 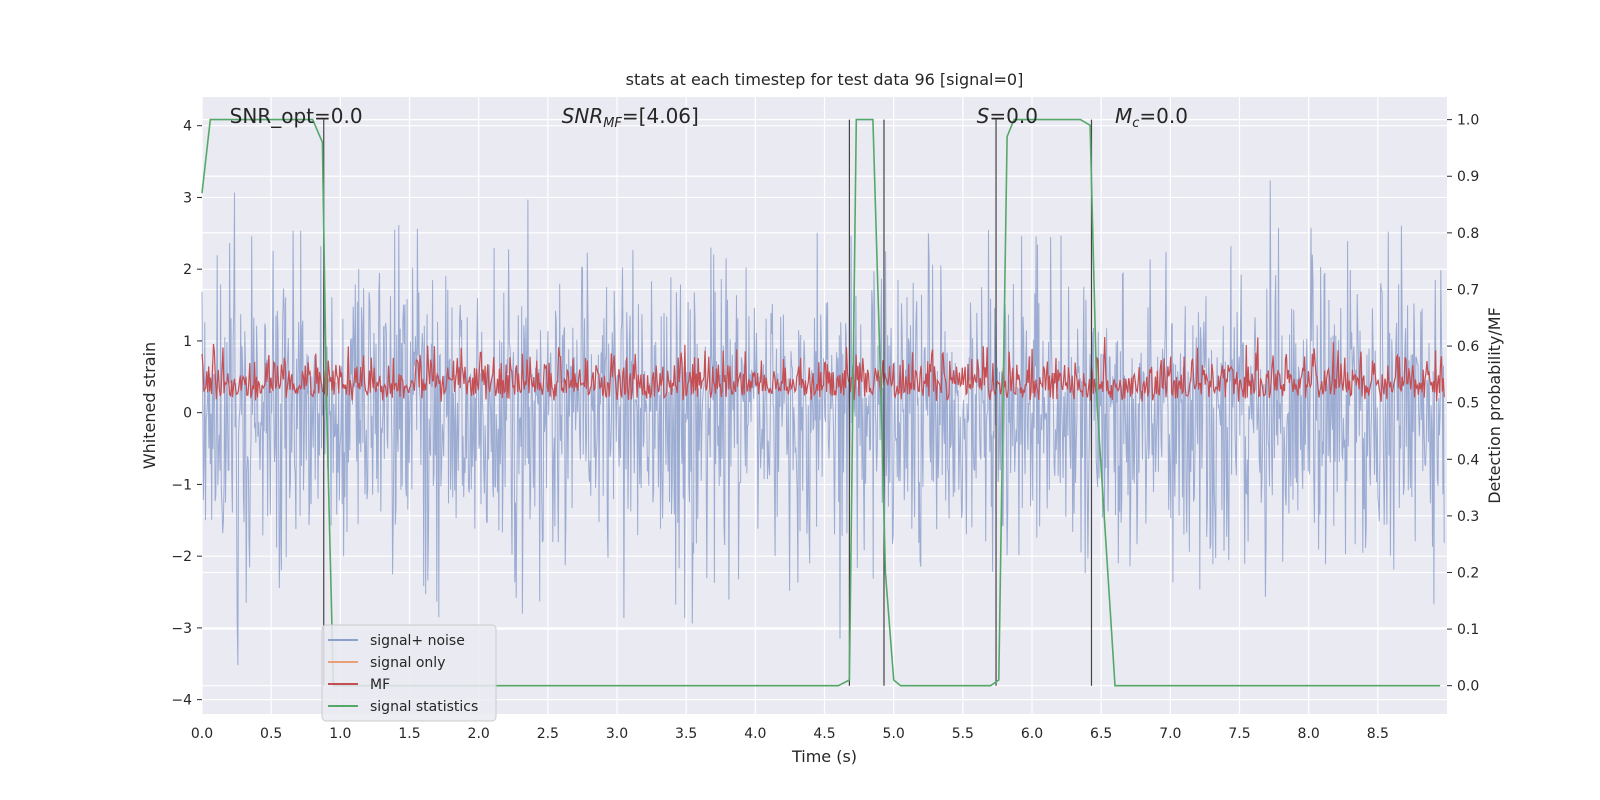 What do you see at coordinates (1468, 121) in the screenshot?
I see `y-right-tick-label: 1.0` at bounding box center [1468, 121].